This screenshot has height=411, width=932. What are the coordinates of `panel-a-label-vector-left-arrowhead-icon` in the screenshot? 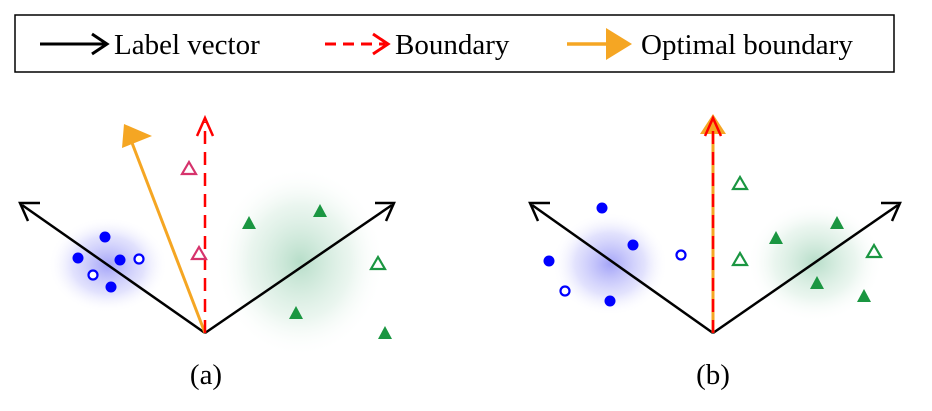 It's located at (29, 211).